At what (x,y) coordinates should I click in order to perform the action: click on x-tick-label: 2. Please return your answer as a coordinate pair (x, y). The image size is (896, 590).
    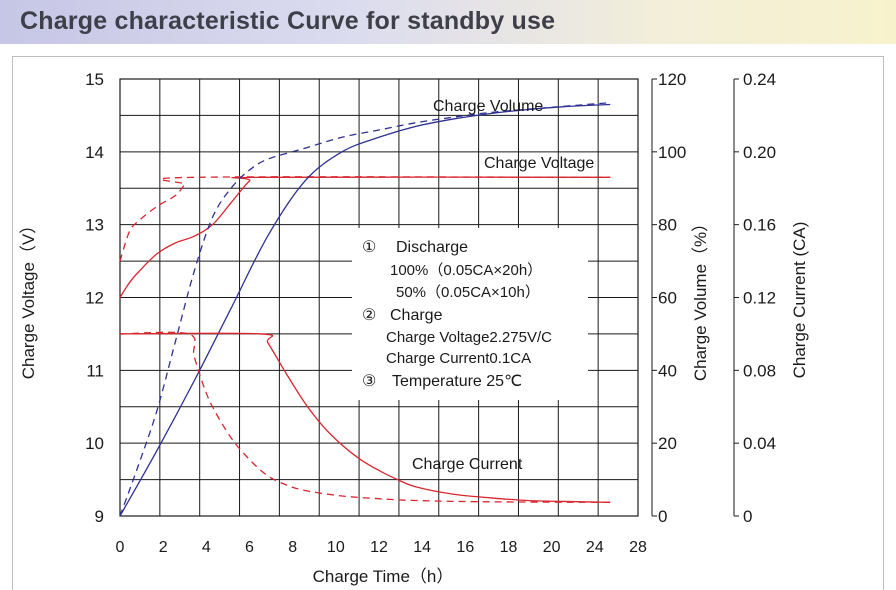
    Looking at the image, I should click on (163, 547).